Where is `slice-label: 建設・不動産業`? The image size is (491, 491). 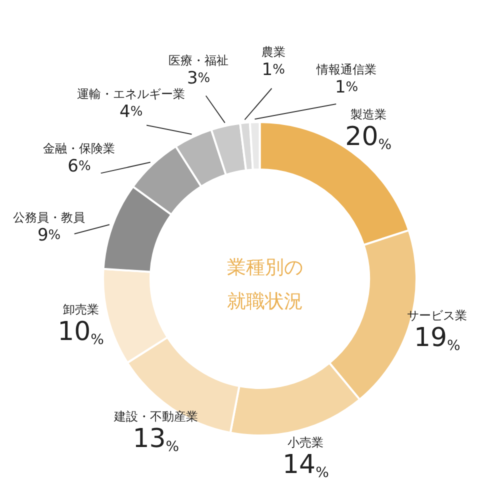
slice-label: 建設・不動産業 is located at coordinates (155, 417).